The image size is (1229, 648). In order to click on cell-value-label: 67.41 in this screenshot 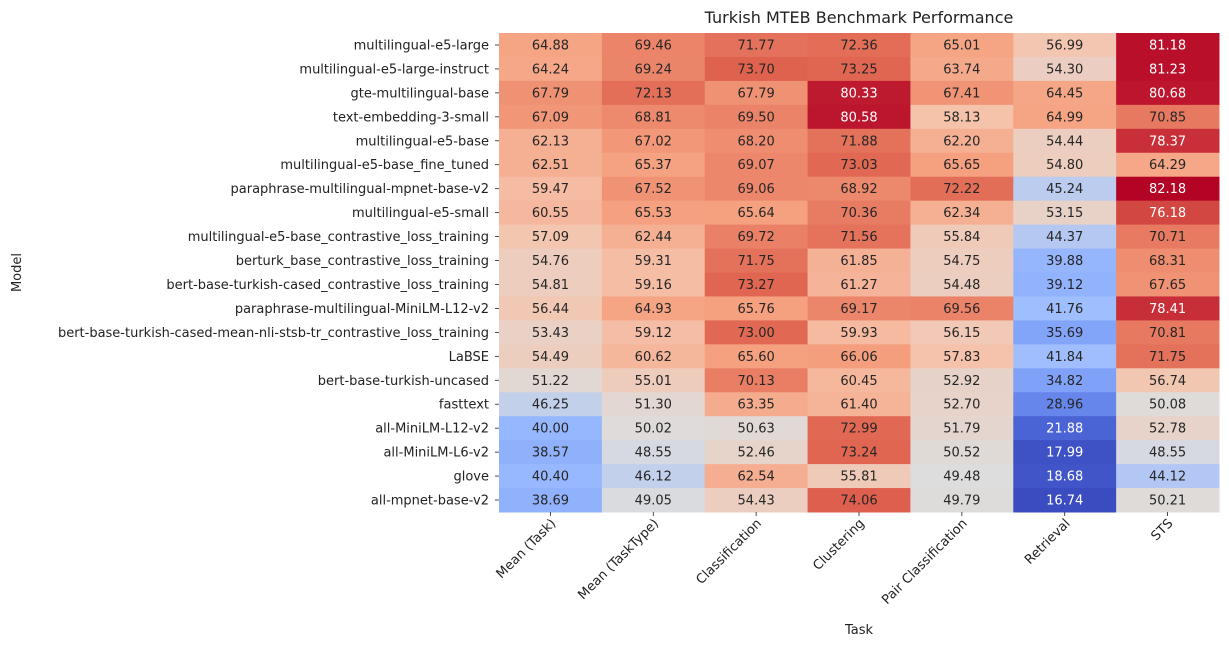, I will do `click(961, 93)`.